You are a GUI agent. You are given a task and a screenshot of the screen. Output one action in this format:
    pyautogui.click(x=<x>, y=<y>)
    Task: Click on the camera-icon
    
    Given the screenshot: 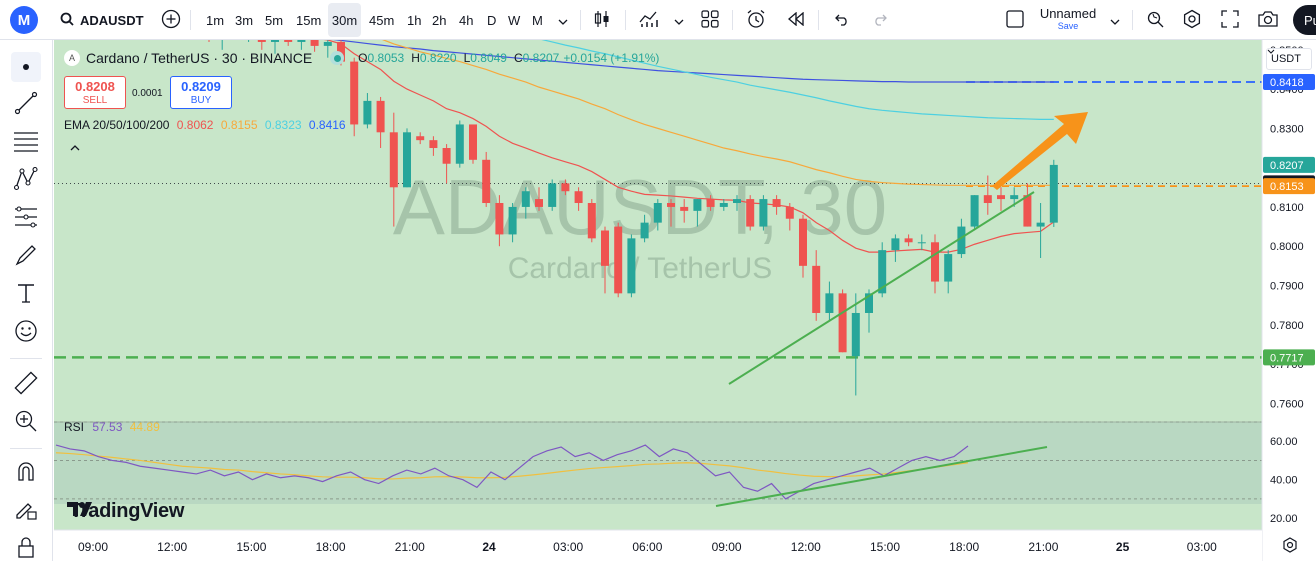 What is the action you would take?
    pyautogui.click(x=1268, y=20)
    